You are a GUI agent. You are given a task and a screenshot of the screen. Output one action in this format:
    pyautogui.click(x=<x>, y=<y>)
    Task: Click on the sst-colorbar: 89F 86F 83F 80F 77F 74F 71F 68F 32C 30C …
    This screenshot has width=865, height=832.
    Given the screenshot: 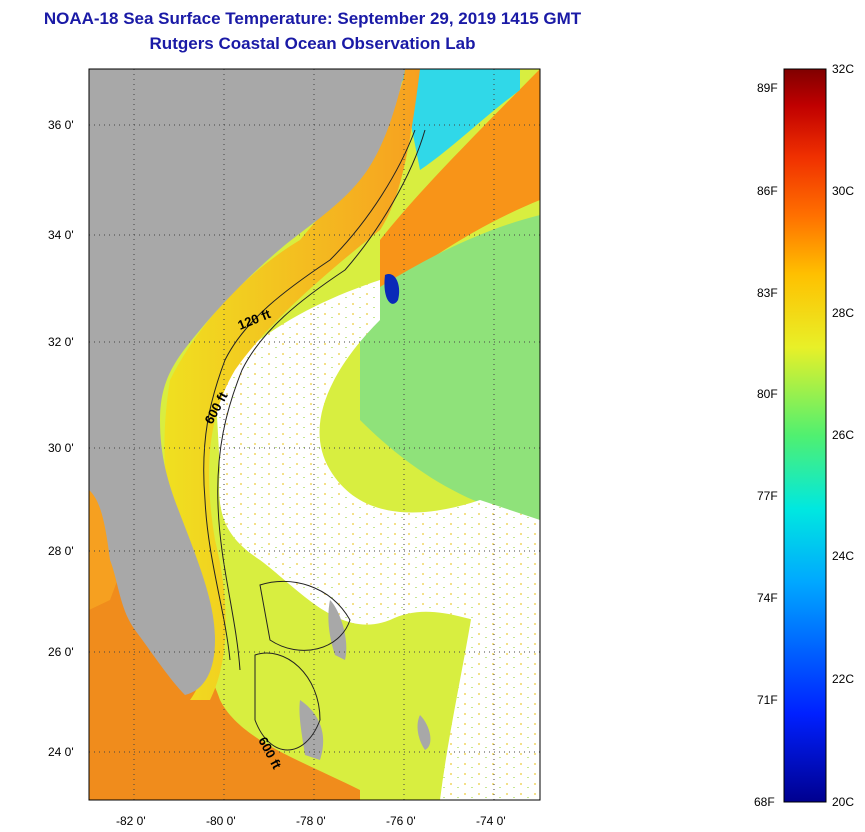 What is the action you would take?
    pyautogui.click(x=804, y=435)
    